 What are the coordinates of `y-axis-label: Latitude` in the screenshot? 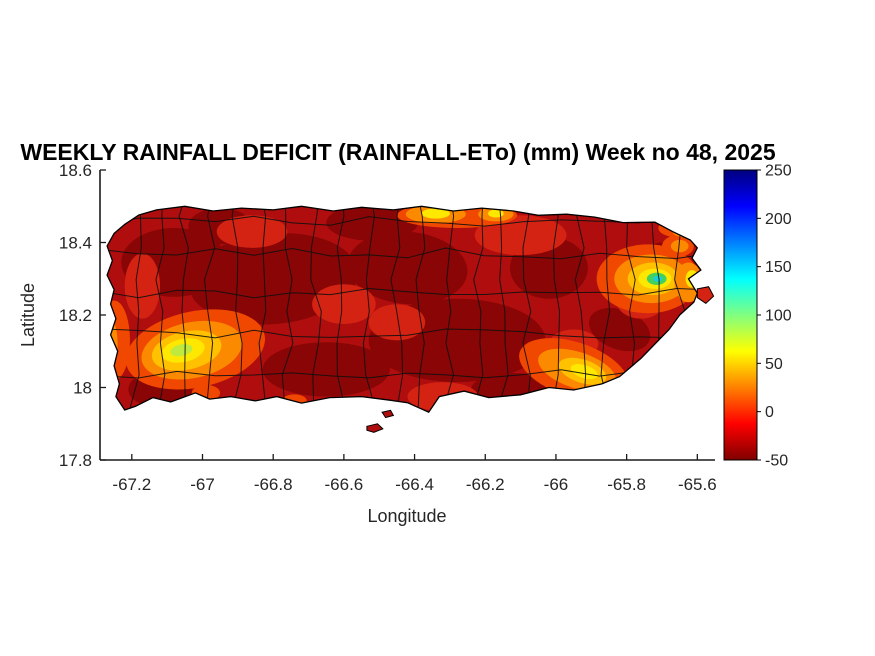 It's located at (28, 315).